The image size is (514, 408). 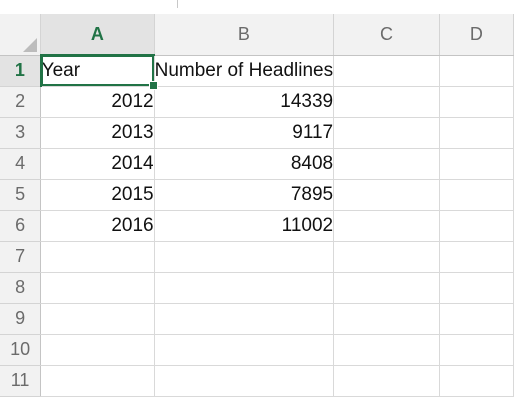 I want to click on column-header-d: D, so click(x=476, y=35).